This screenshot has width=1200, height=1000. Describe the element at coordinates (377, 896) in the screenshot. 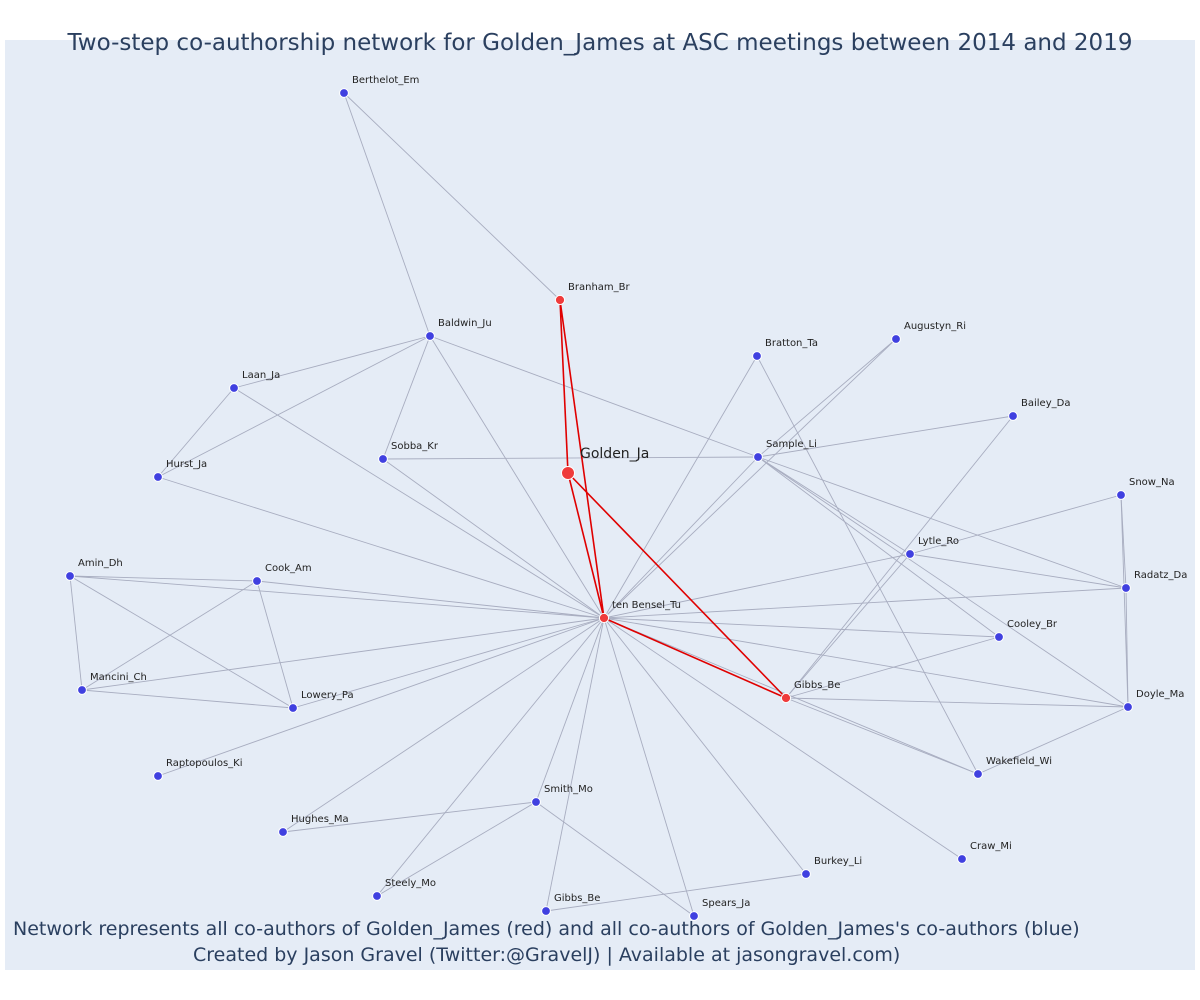

I see `node-steely` at that location.